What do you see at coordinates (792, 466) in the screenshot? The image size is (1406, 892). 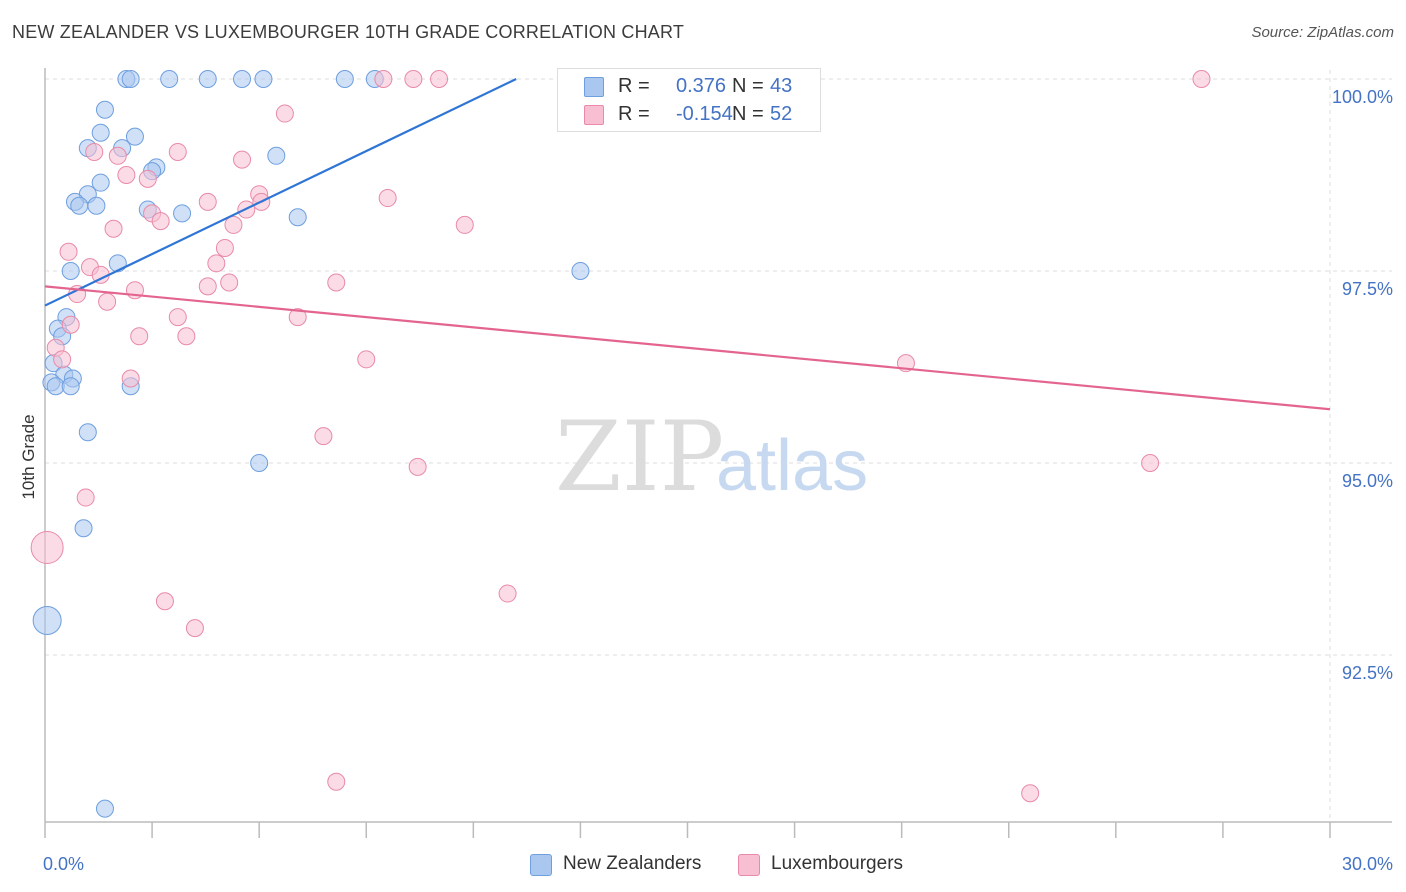 I see `watermark-atlas: atlas` at bounding box center [792, 466].